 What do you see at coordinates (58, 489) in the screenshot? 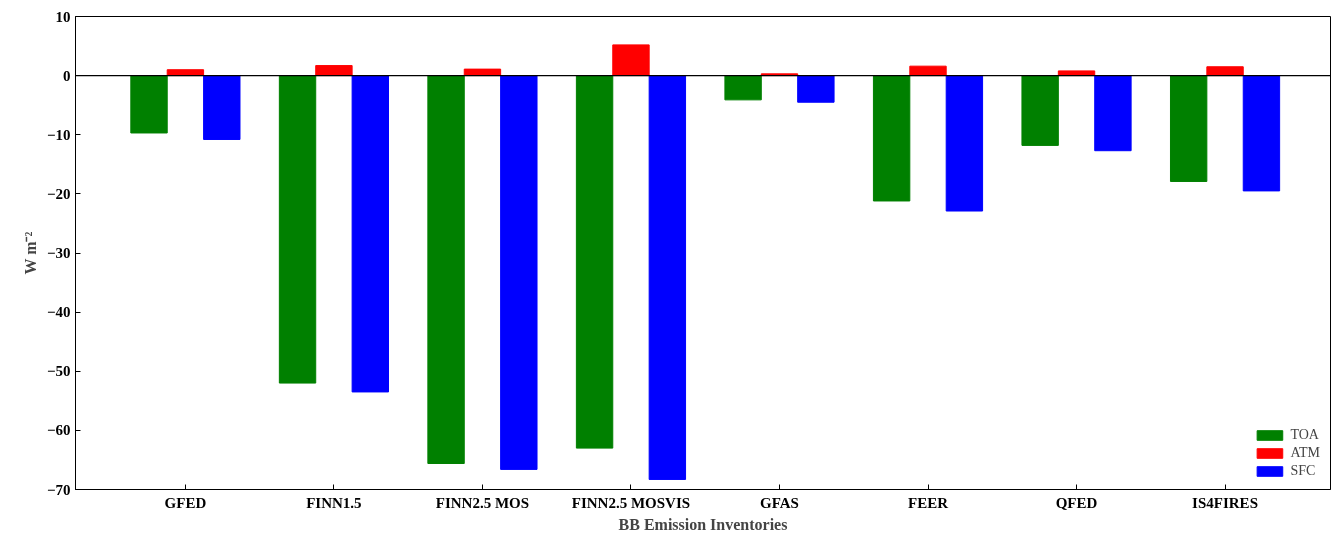
I see `y-tick-label: −70` at bounding box center [58, 489].